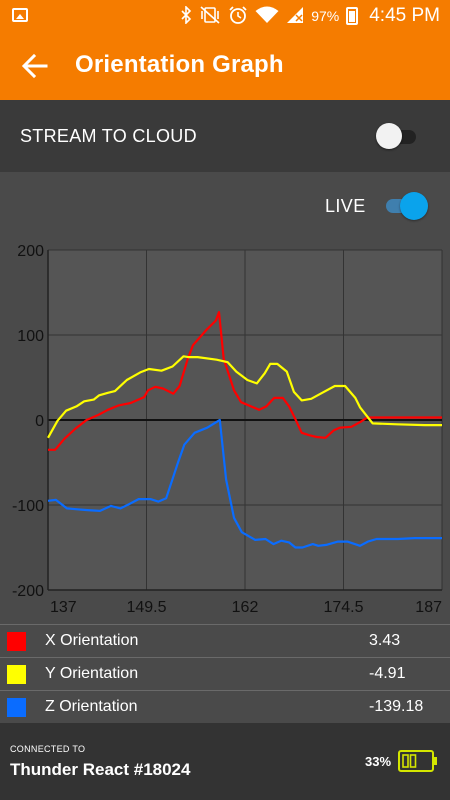  I want to click on legend-label: Z Orientation, so click(91, 706).